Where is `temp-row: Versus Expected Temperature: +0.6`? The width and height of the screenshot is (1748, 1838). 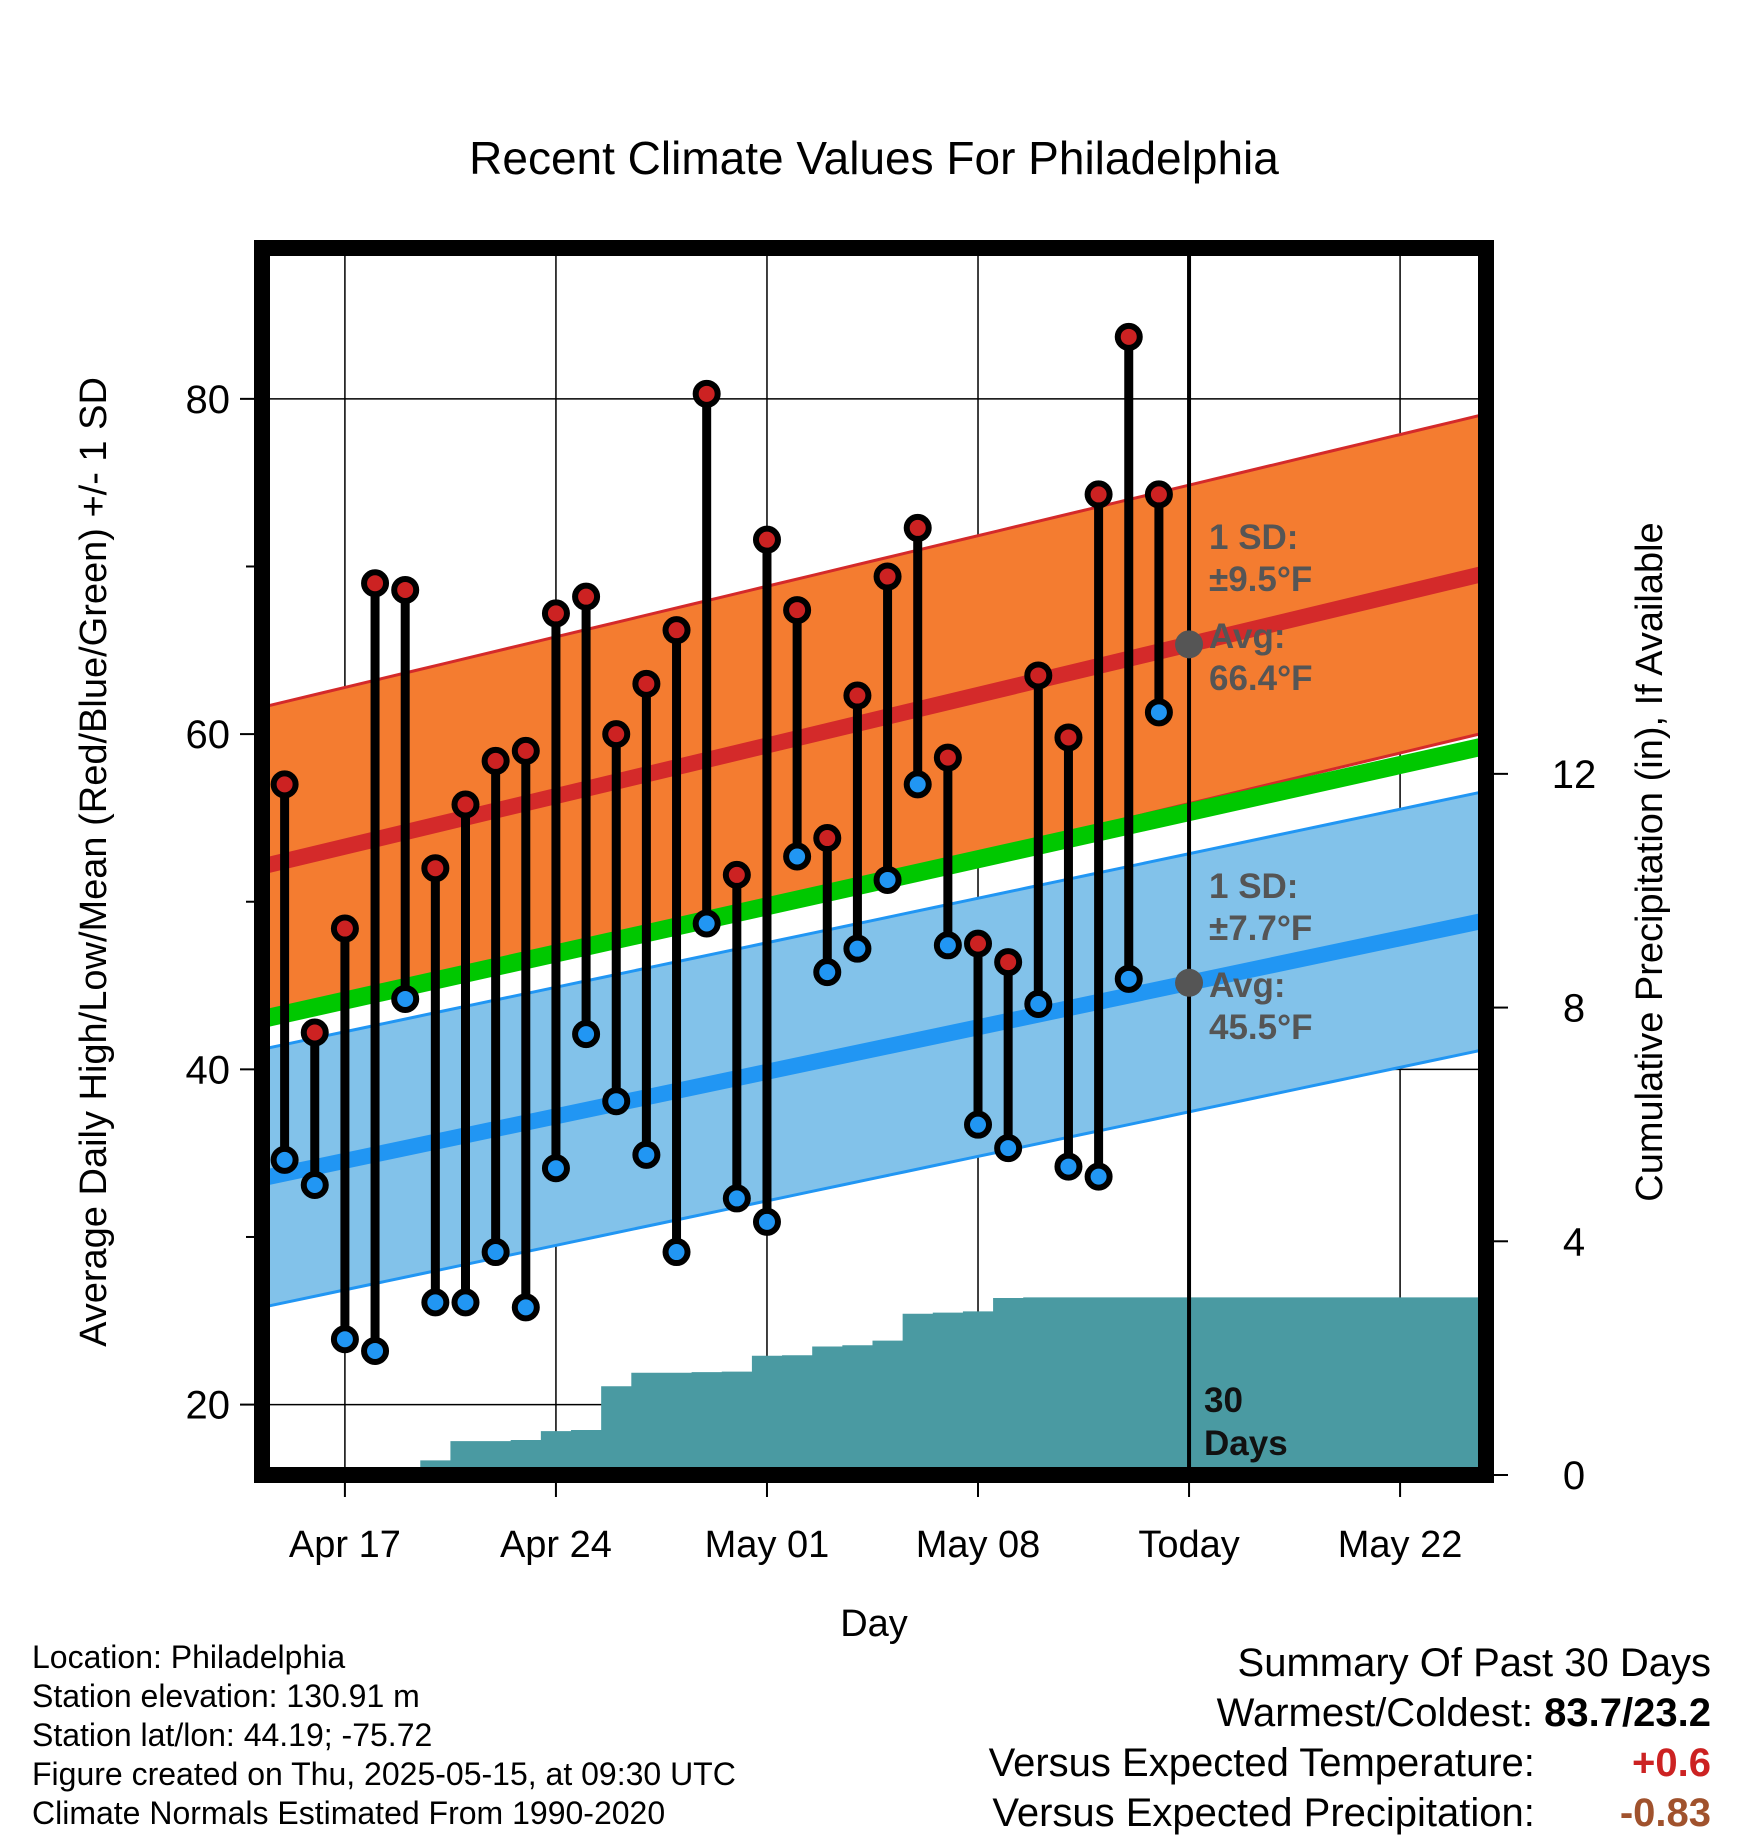 temp-row: Versus Expected Temperature: +0.6 is located at coordinates (1350, 1763).